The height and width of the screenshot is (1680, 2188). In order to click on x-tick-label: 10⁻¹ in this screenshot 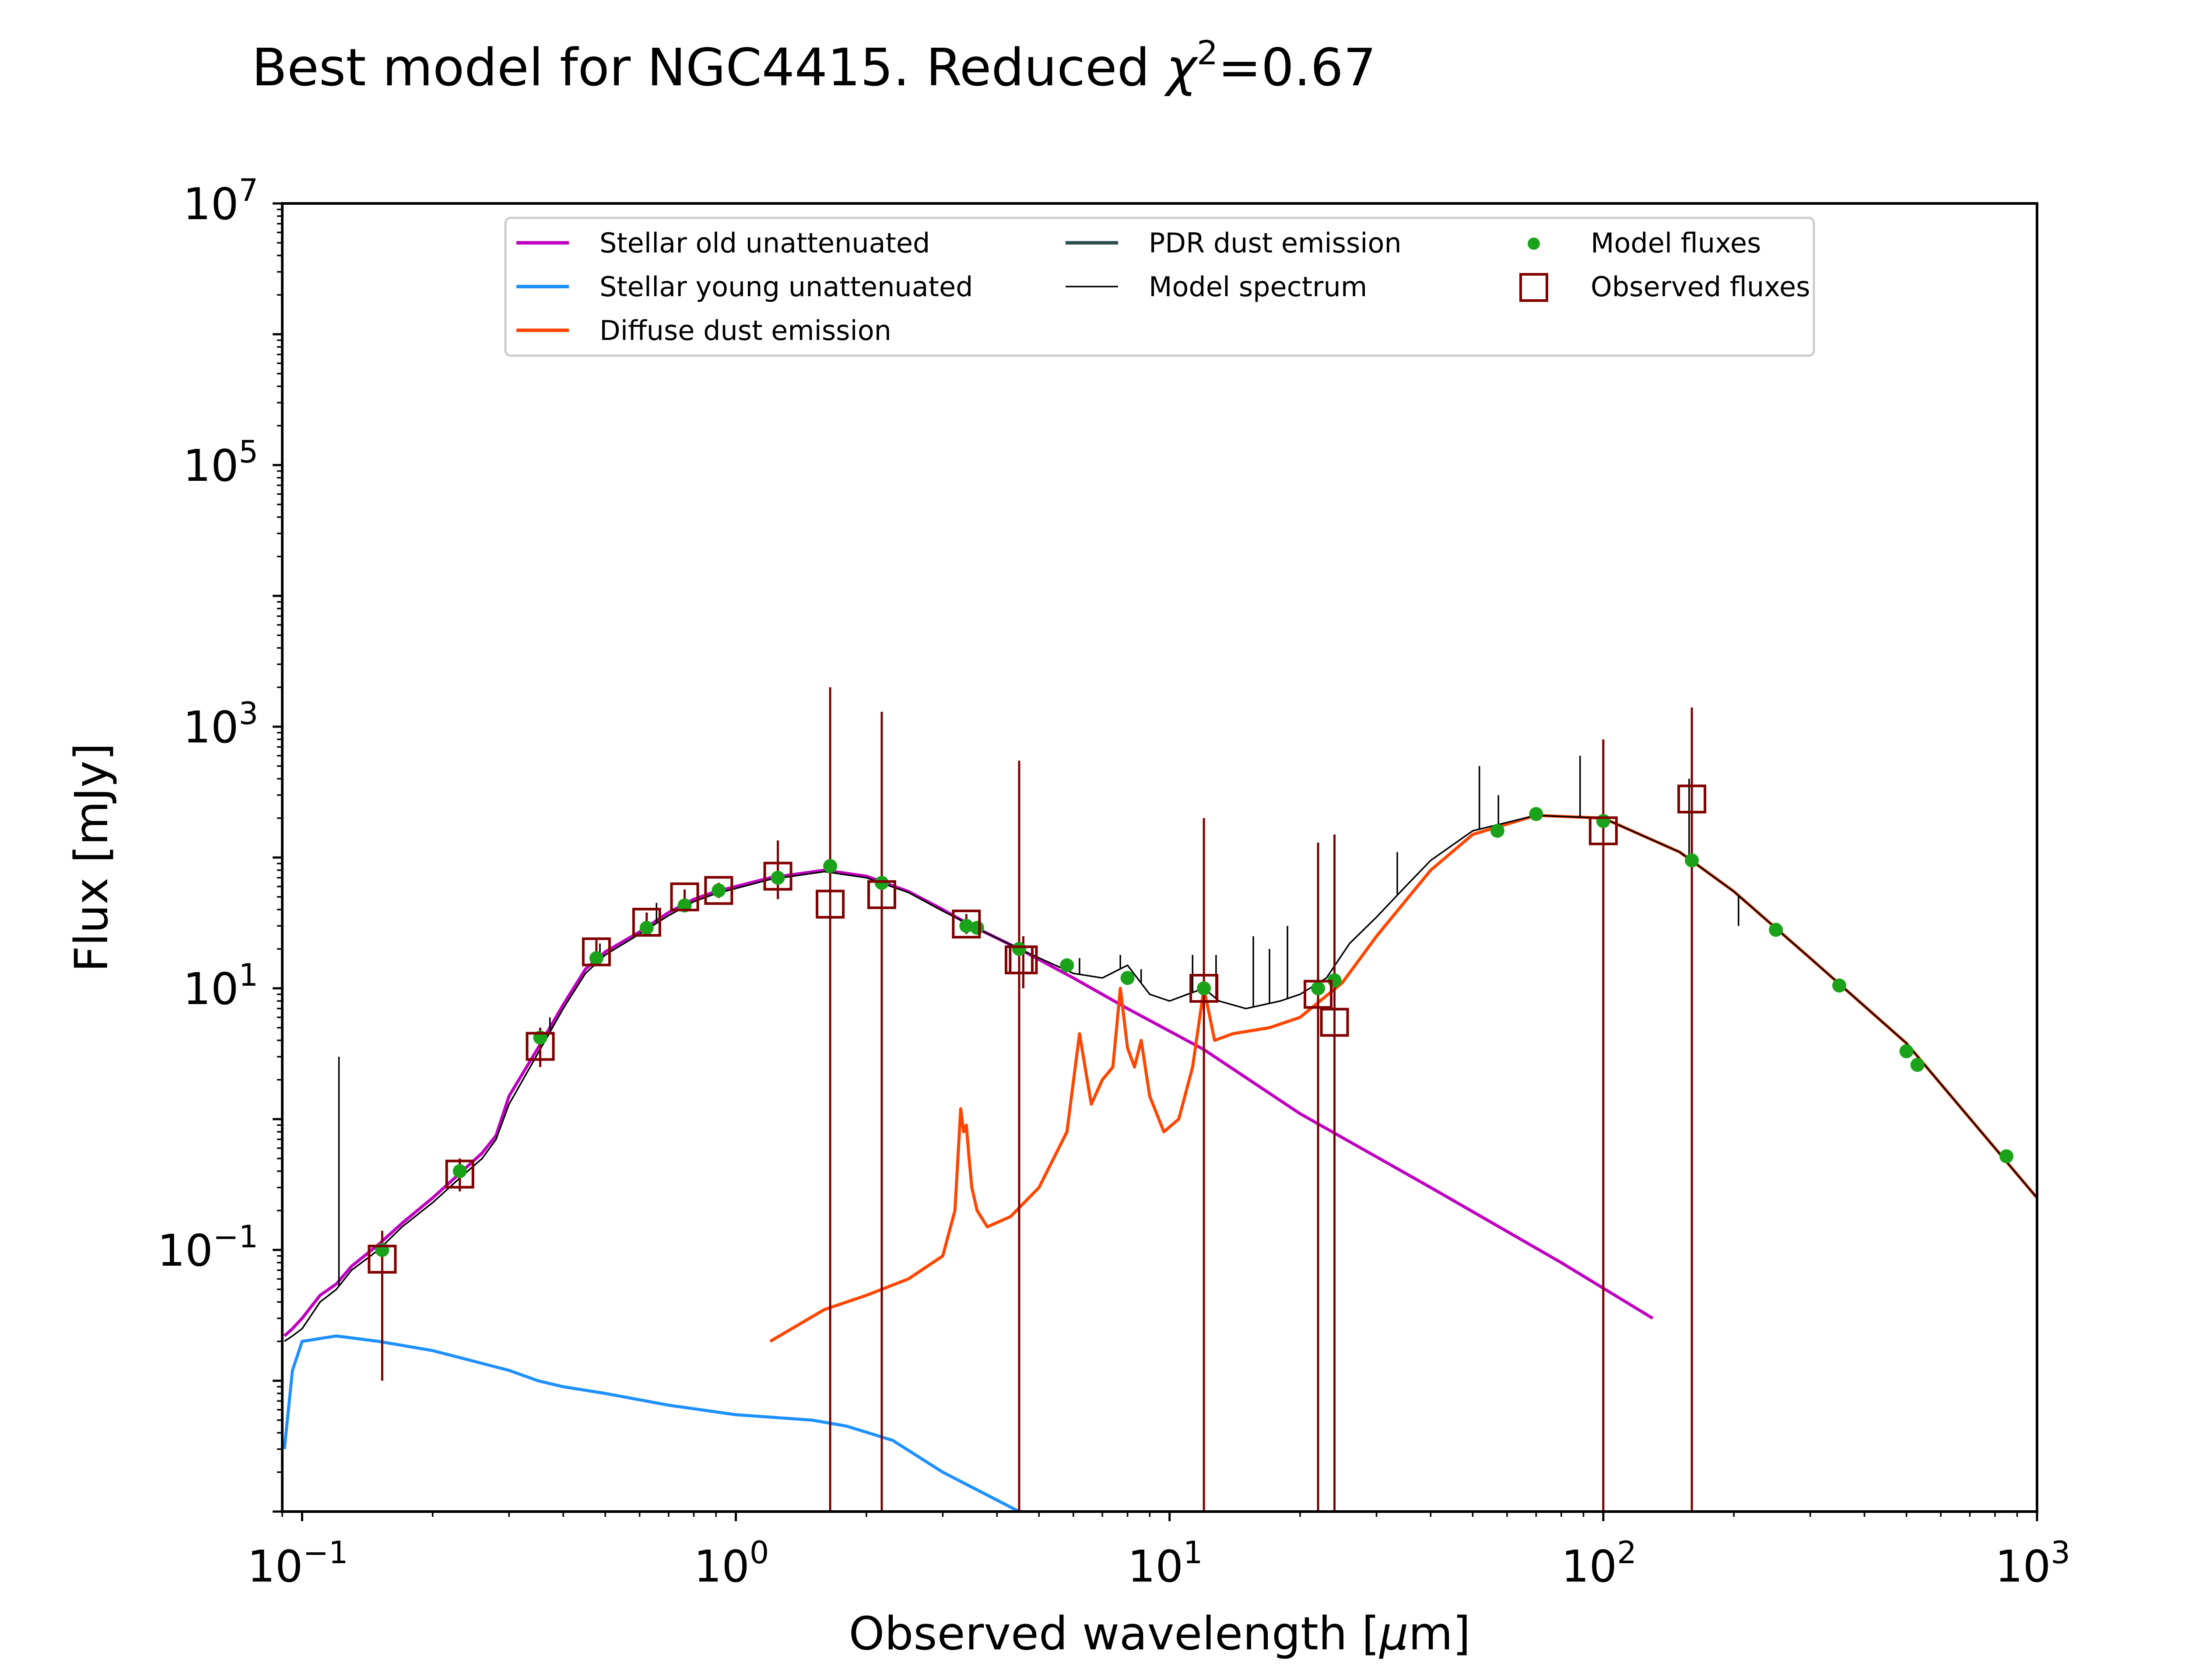, I will do `click(297, 1563)`.